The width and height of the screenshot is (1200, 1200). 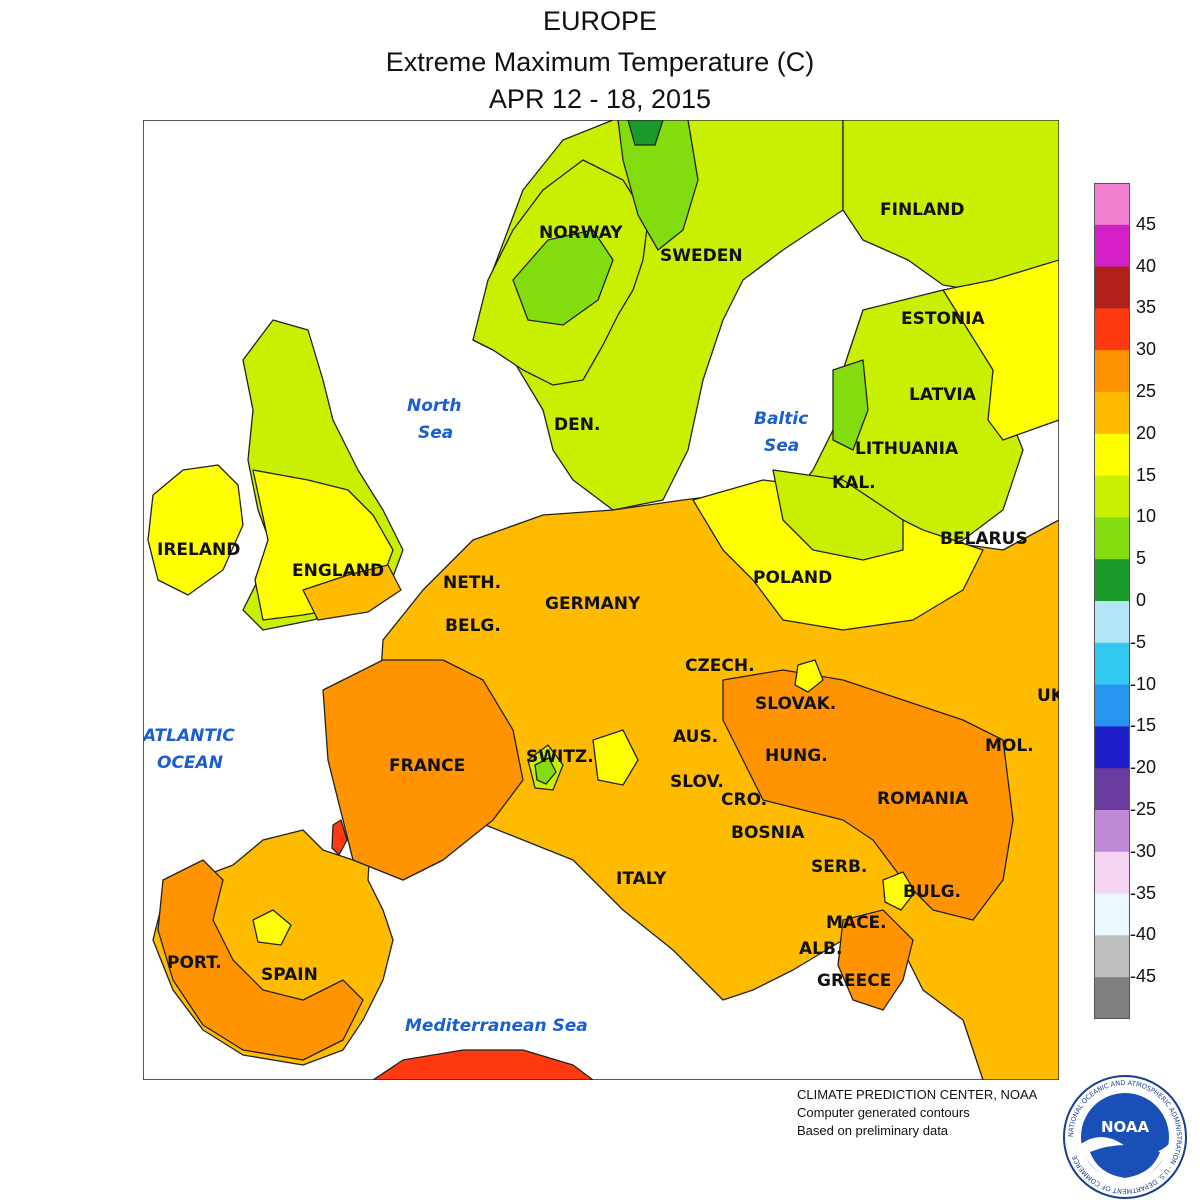 I want to click on temperature-legend, so click(x=1112, y=601).